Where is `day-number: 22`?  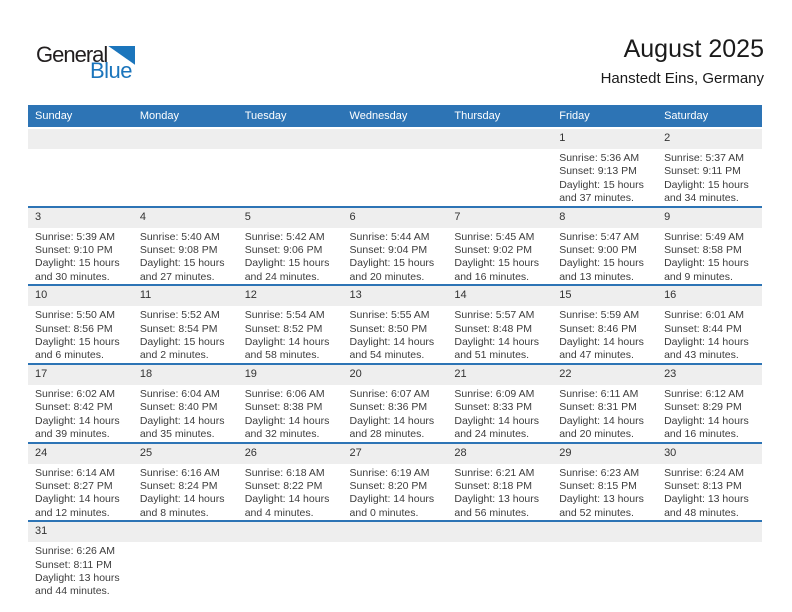 day-number: 22 is located at coordinates (605, 374).